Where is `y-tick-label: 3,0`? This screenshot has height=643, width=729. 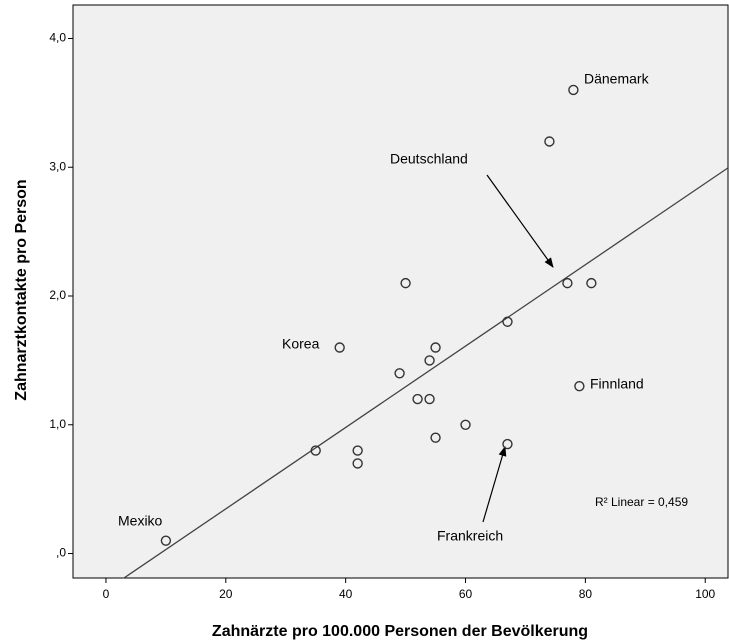
y-tick-label: 3,0 is located at coordinates (57, 166).